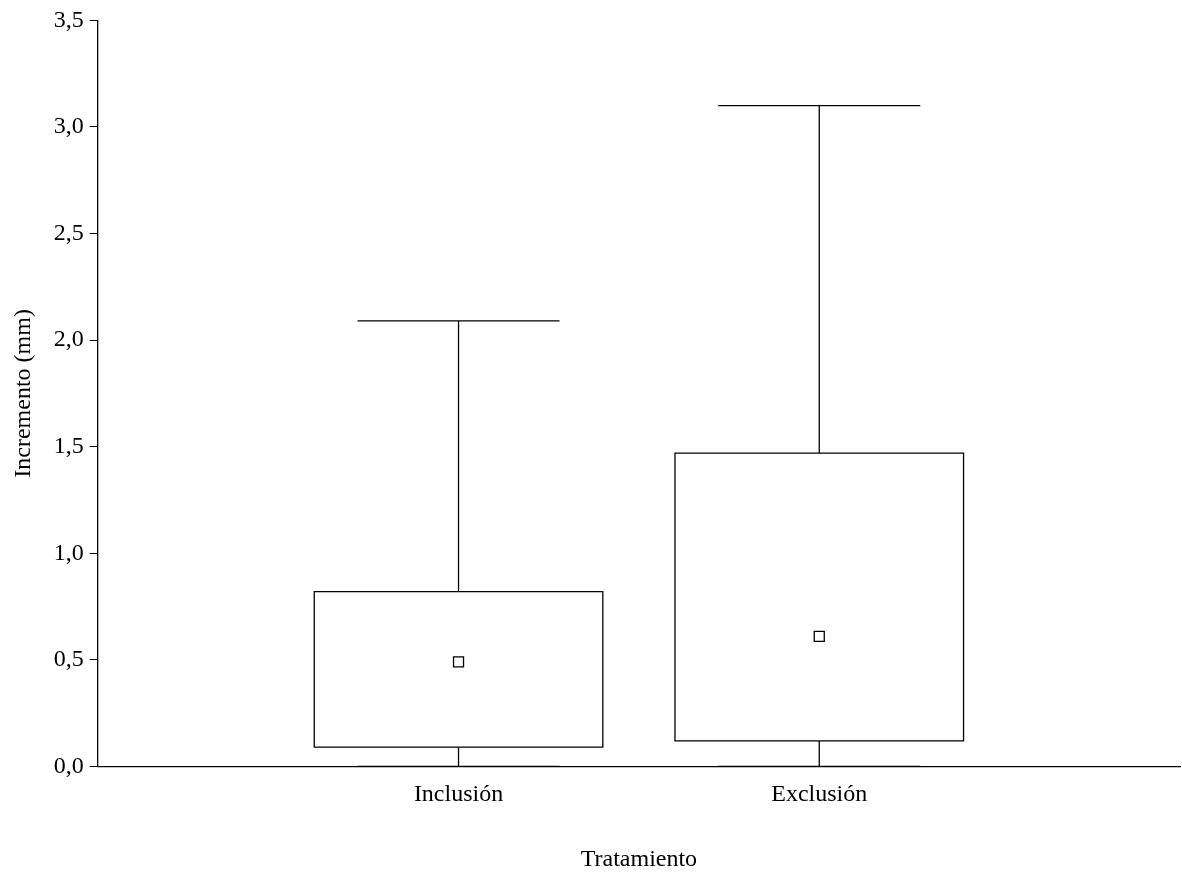 This screenshot has height=883, width=1182. Describe the element at coordinates (68, 764) in the screenshot. I see `y-tick-label: 0,0` at that location.